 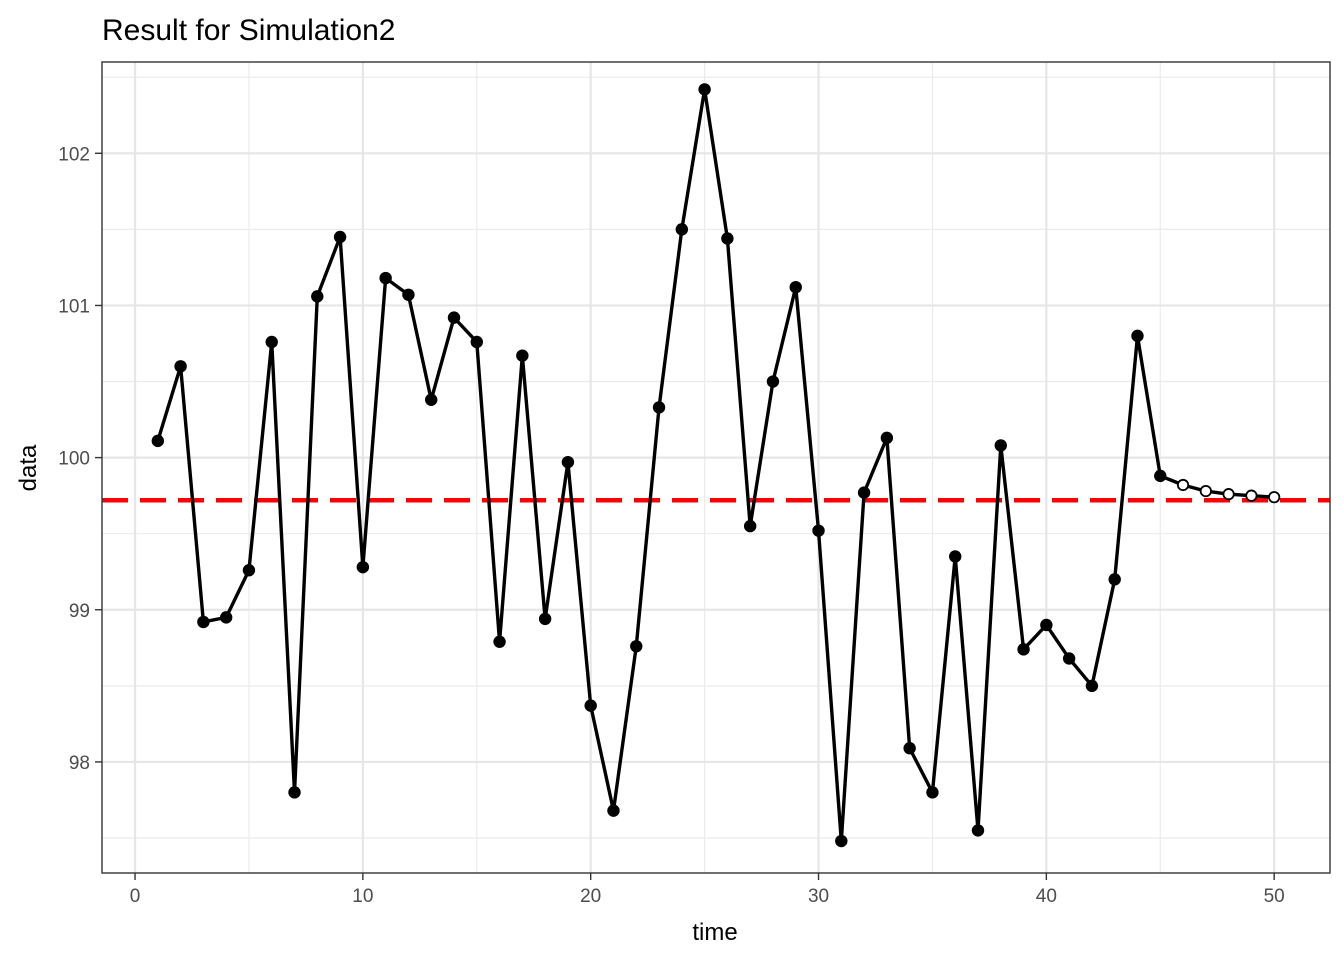 What do you see at coordinates (590, 896) in the screenshot?
I see `x-tick-label: 20` at bounding box center [590, 896].